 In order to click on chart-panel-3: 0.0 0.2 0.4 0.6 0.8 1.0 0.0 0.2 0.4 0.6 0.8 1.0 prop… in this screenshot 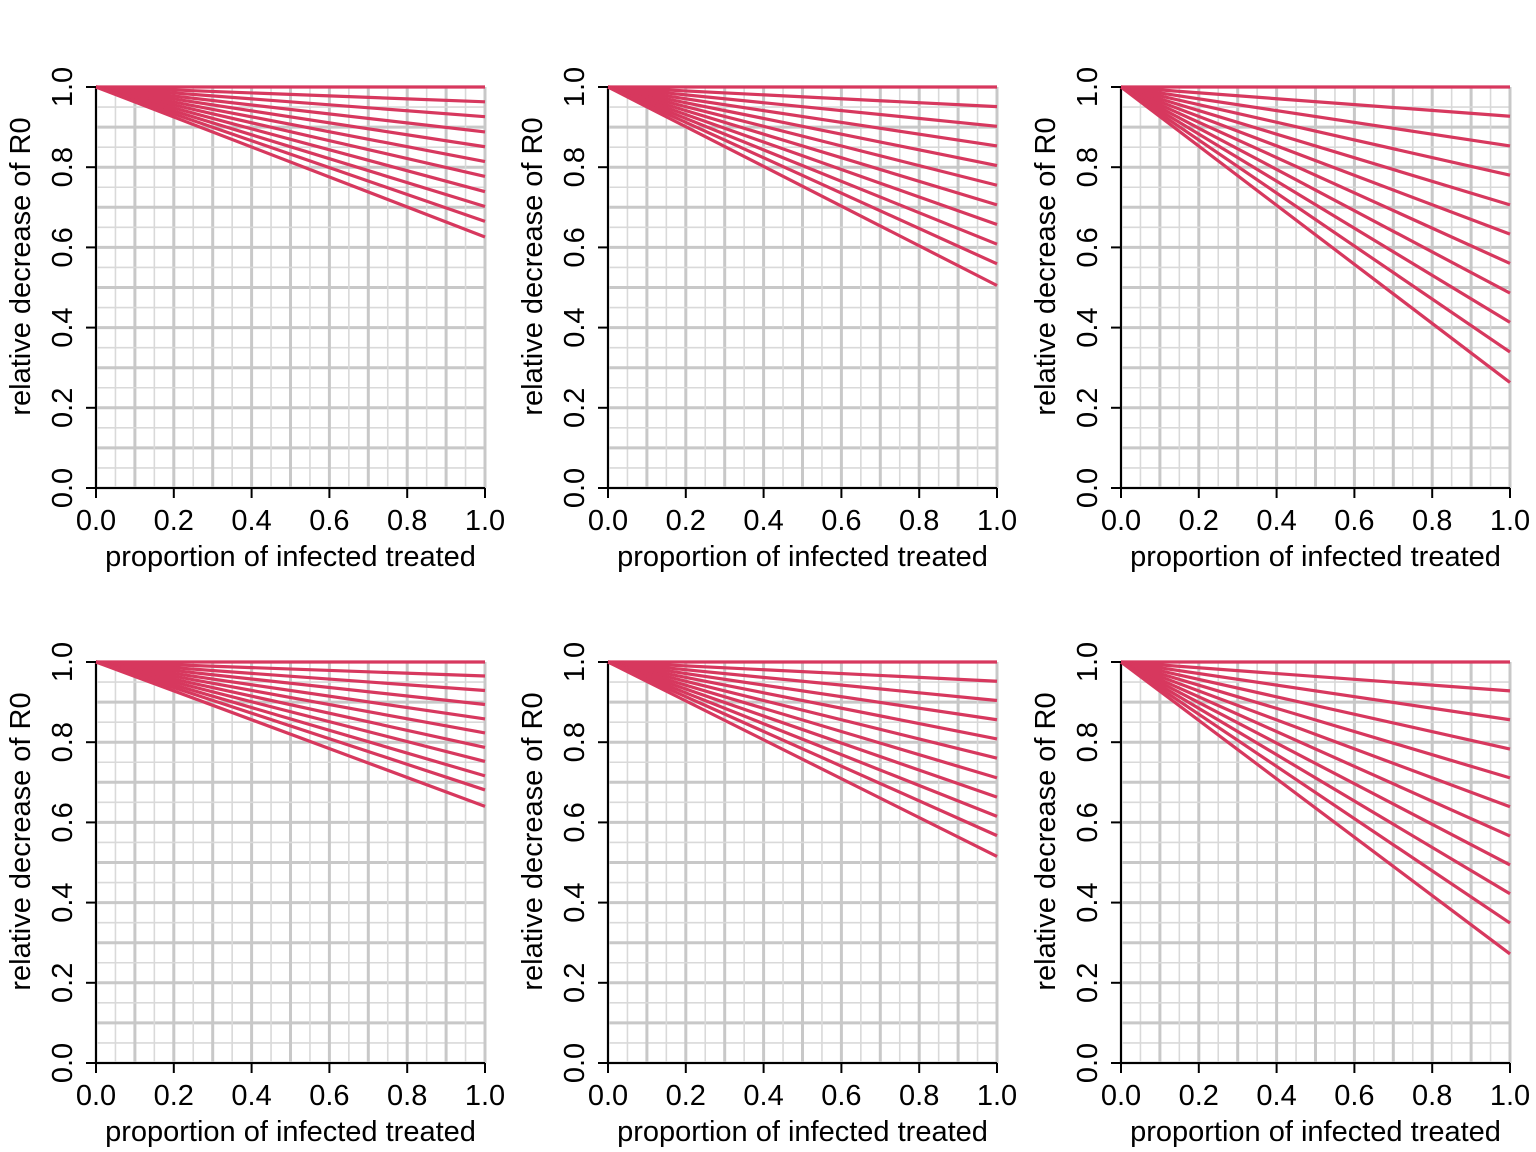, I will do `click(1280, 320)`.